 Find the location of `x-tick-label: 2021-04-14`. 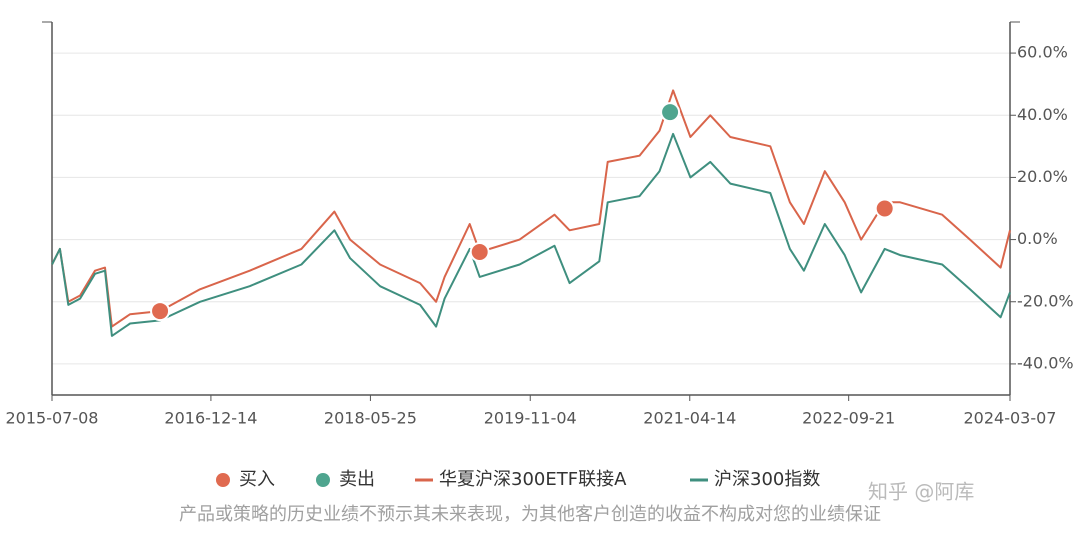

x-tick-label: 2021-04-14 is located at coordinates (689, 418).